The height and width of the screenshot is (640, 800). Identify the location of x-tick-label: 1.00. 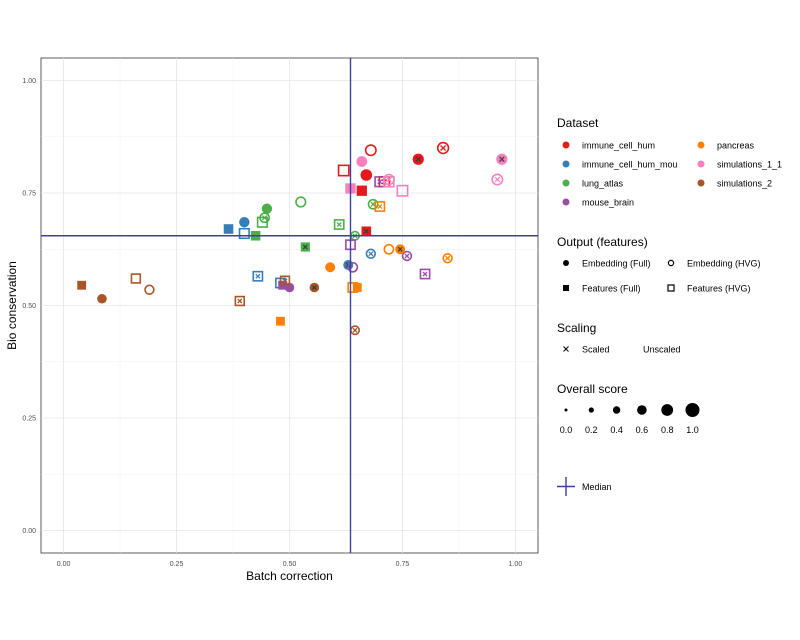
(516, 564).